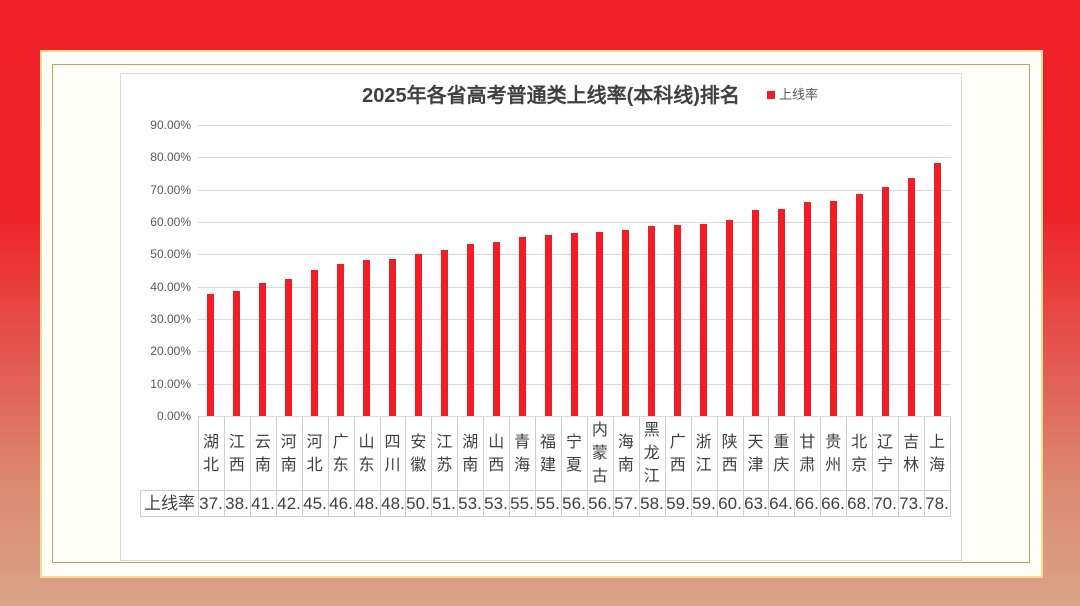 This screenshot has height=606, width=1080. What do you see at coordinates (237, 503) in the screenshot?
I see `data-table-cell: 38.` at bounding box center [237, 503].